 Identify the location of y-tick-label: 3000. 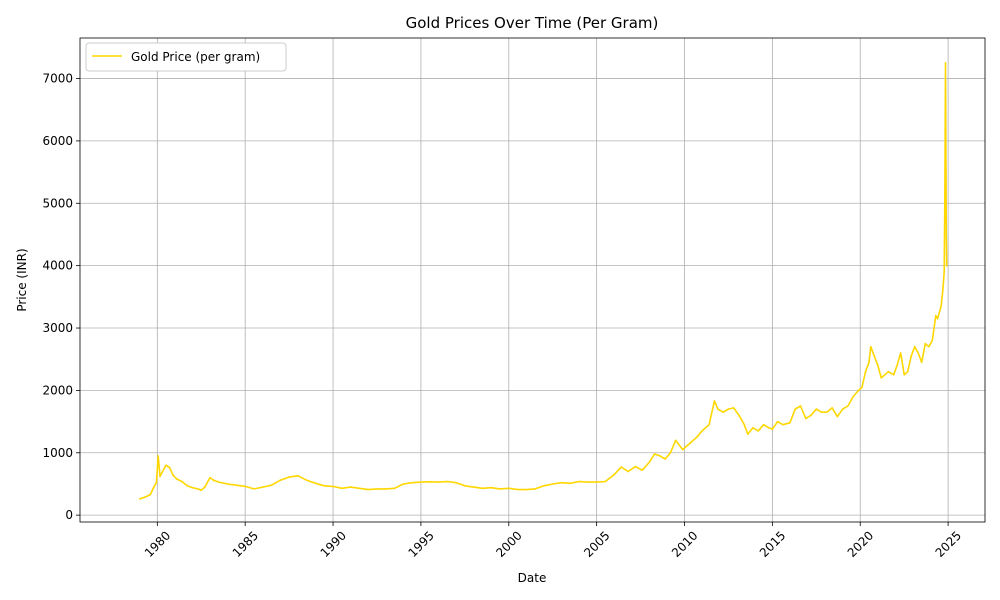
(57, 328).